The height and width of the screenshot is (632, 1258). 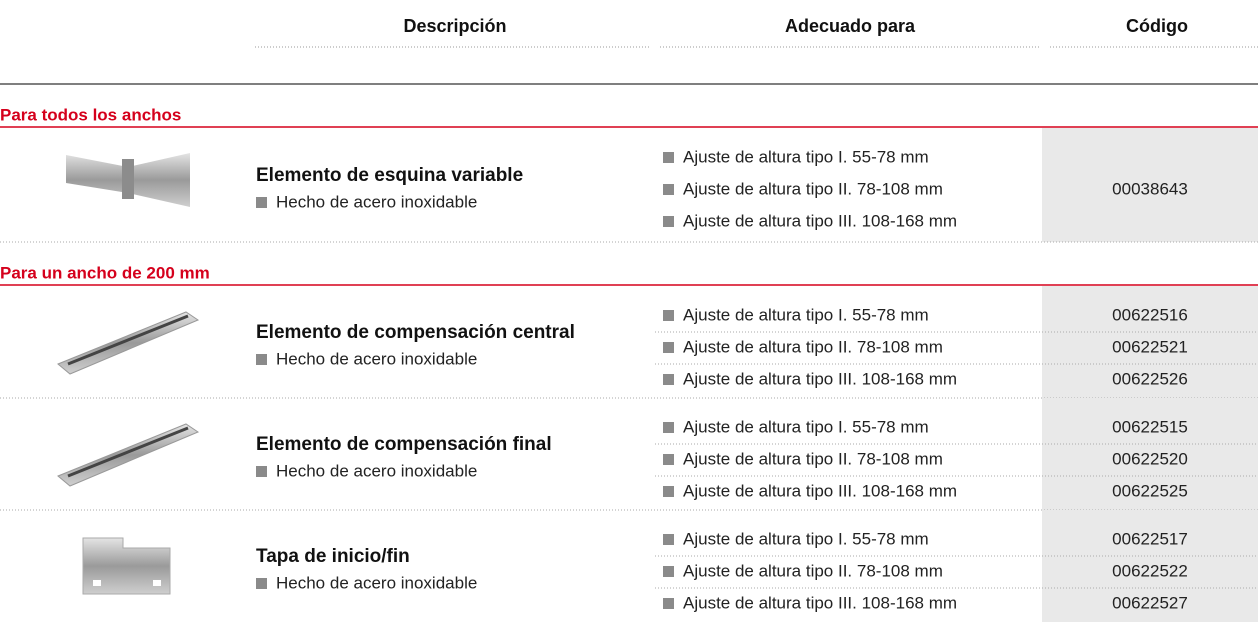 I want to click on product-name: Tapa de inicio/fin, so click(x=333, y=556).